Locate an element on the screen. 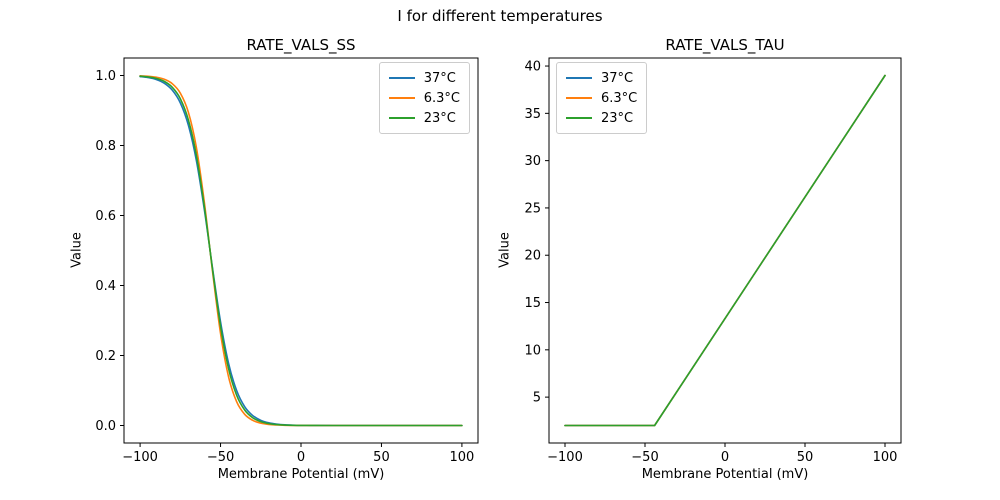 The width and height of the screenshot is (1000, 500). figure-title: I for different temperatures is located at coordinates (500, 16).